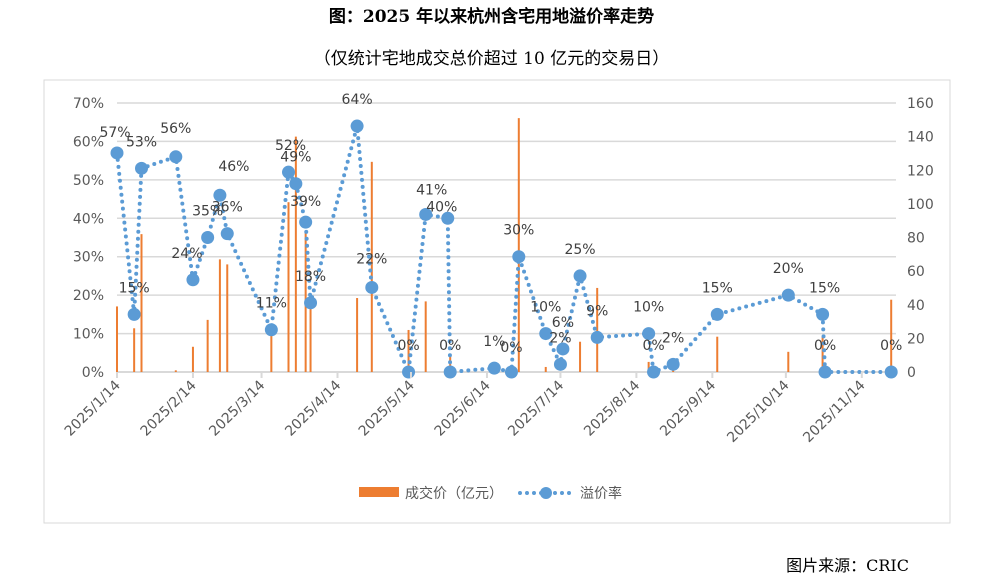 The image size is (983, 581). Describe the element at coordinates (916, 306) in the screenshot. I see `y-right-tick-label: 40` at that location.